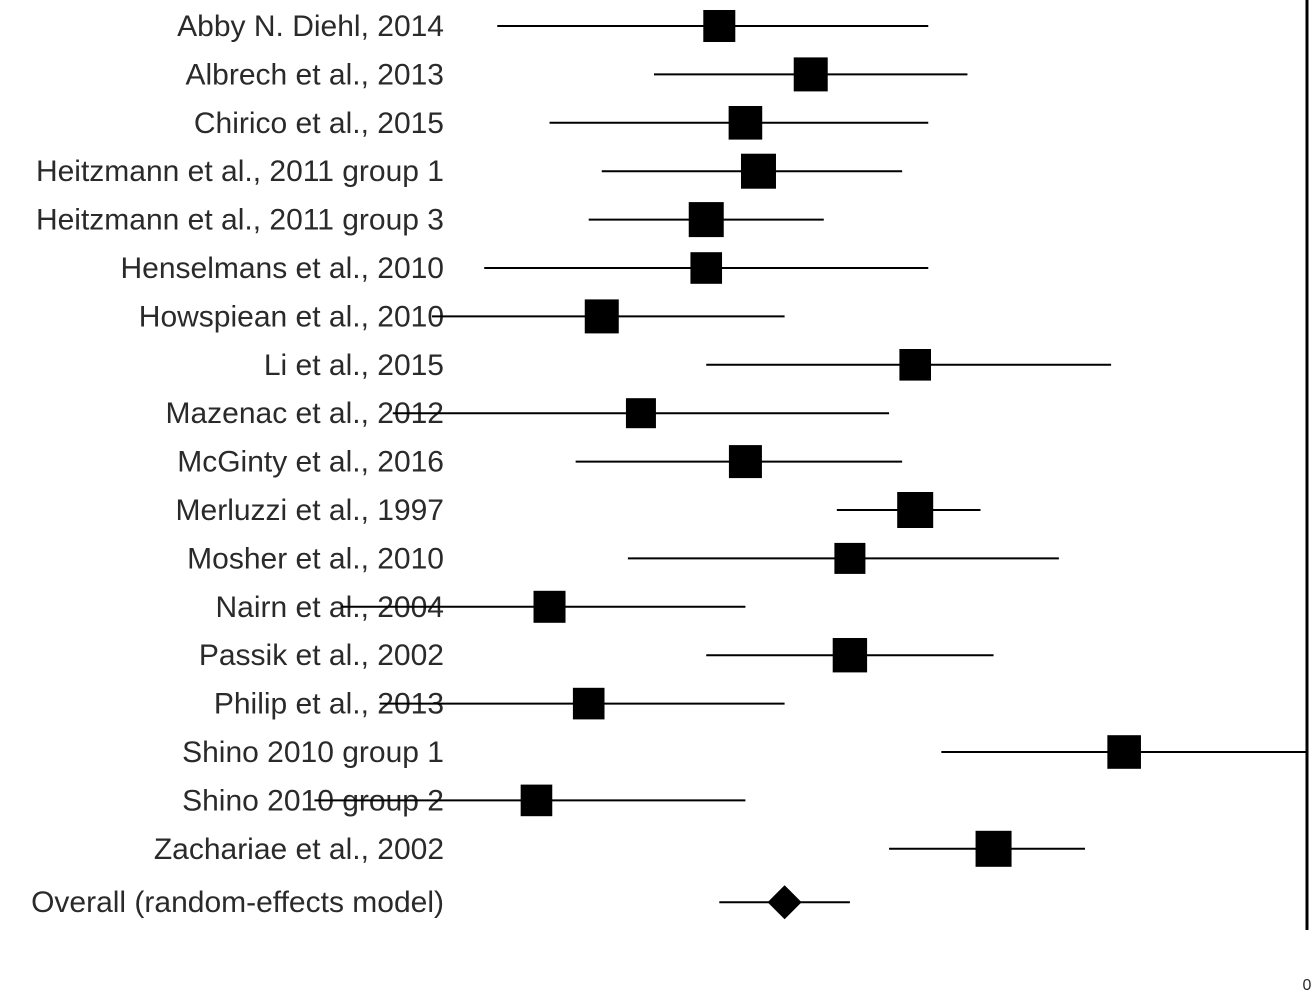 The width and height of the screenshot is (1315, 994). Describe the element at coordinates (282, 268) in the screenshot. I see `study-label: Henselmans et al., 2010` at that location.